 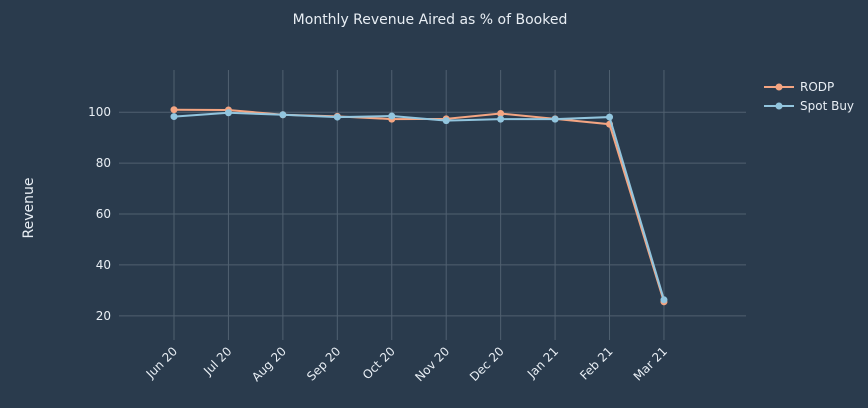 I want to click on y-tick-label: 100, so click(x=99, y=112).